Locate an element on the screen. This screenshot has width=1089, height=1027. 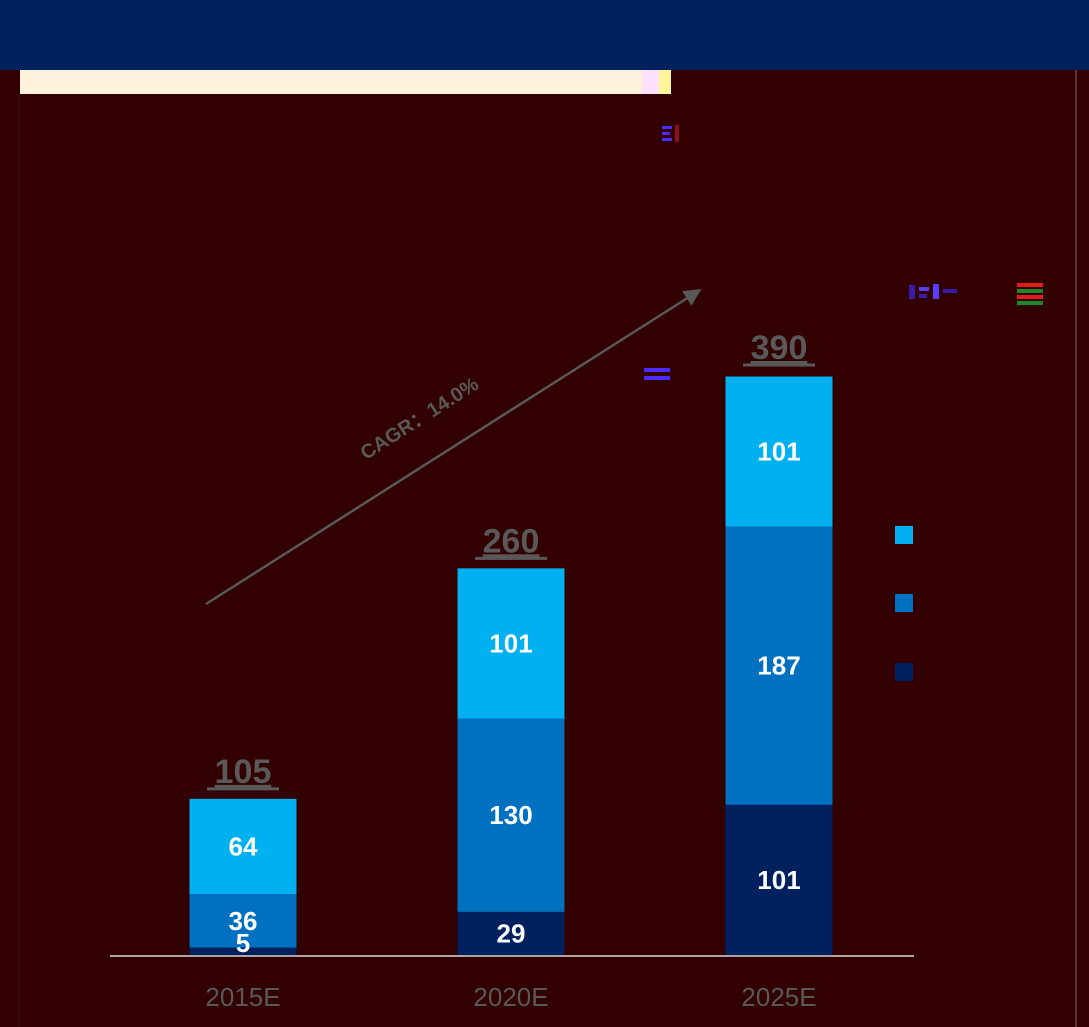
subheader-accent-tab is located at coordinates (665, 82).